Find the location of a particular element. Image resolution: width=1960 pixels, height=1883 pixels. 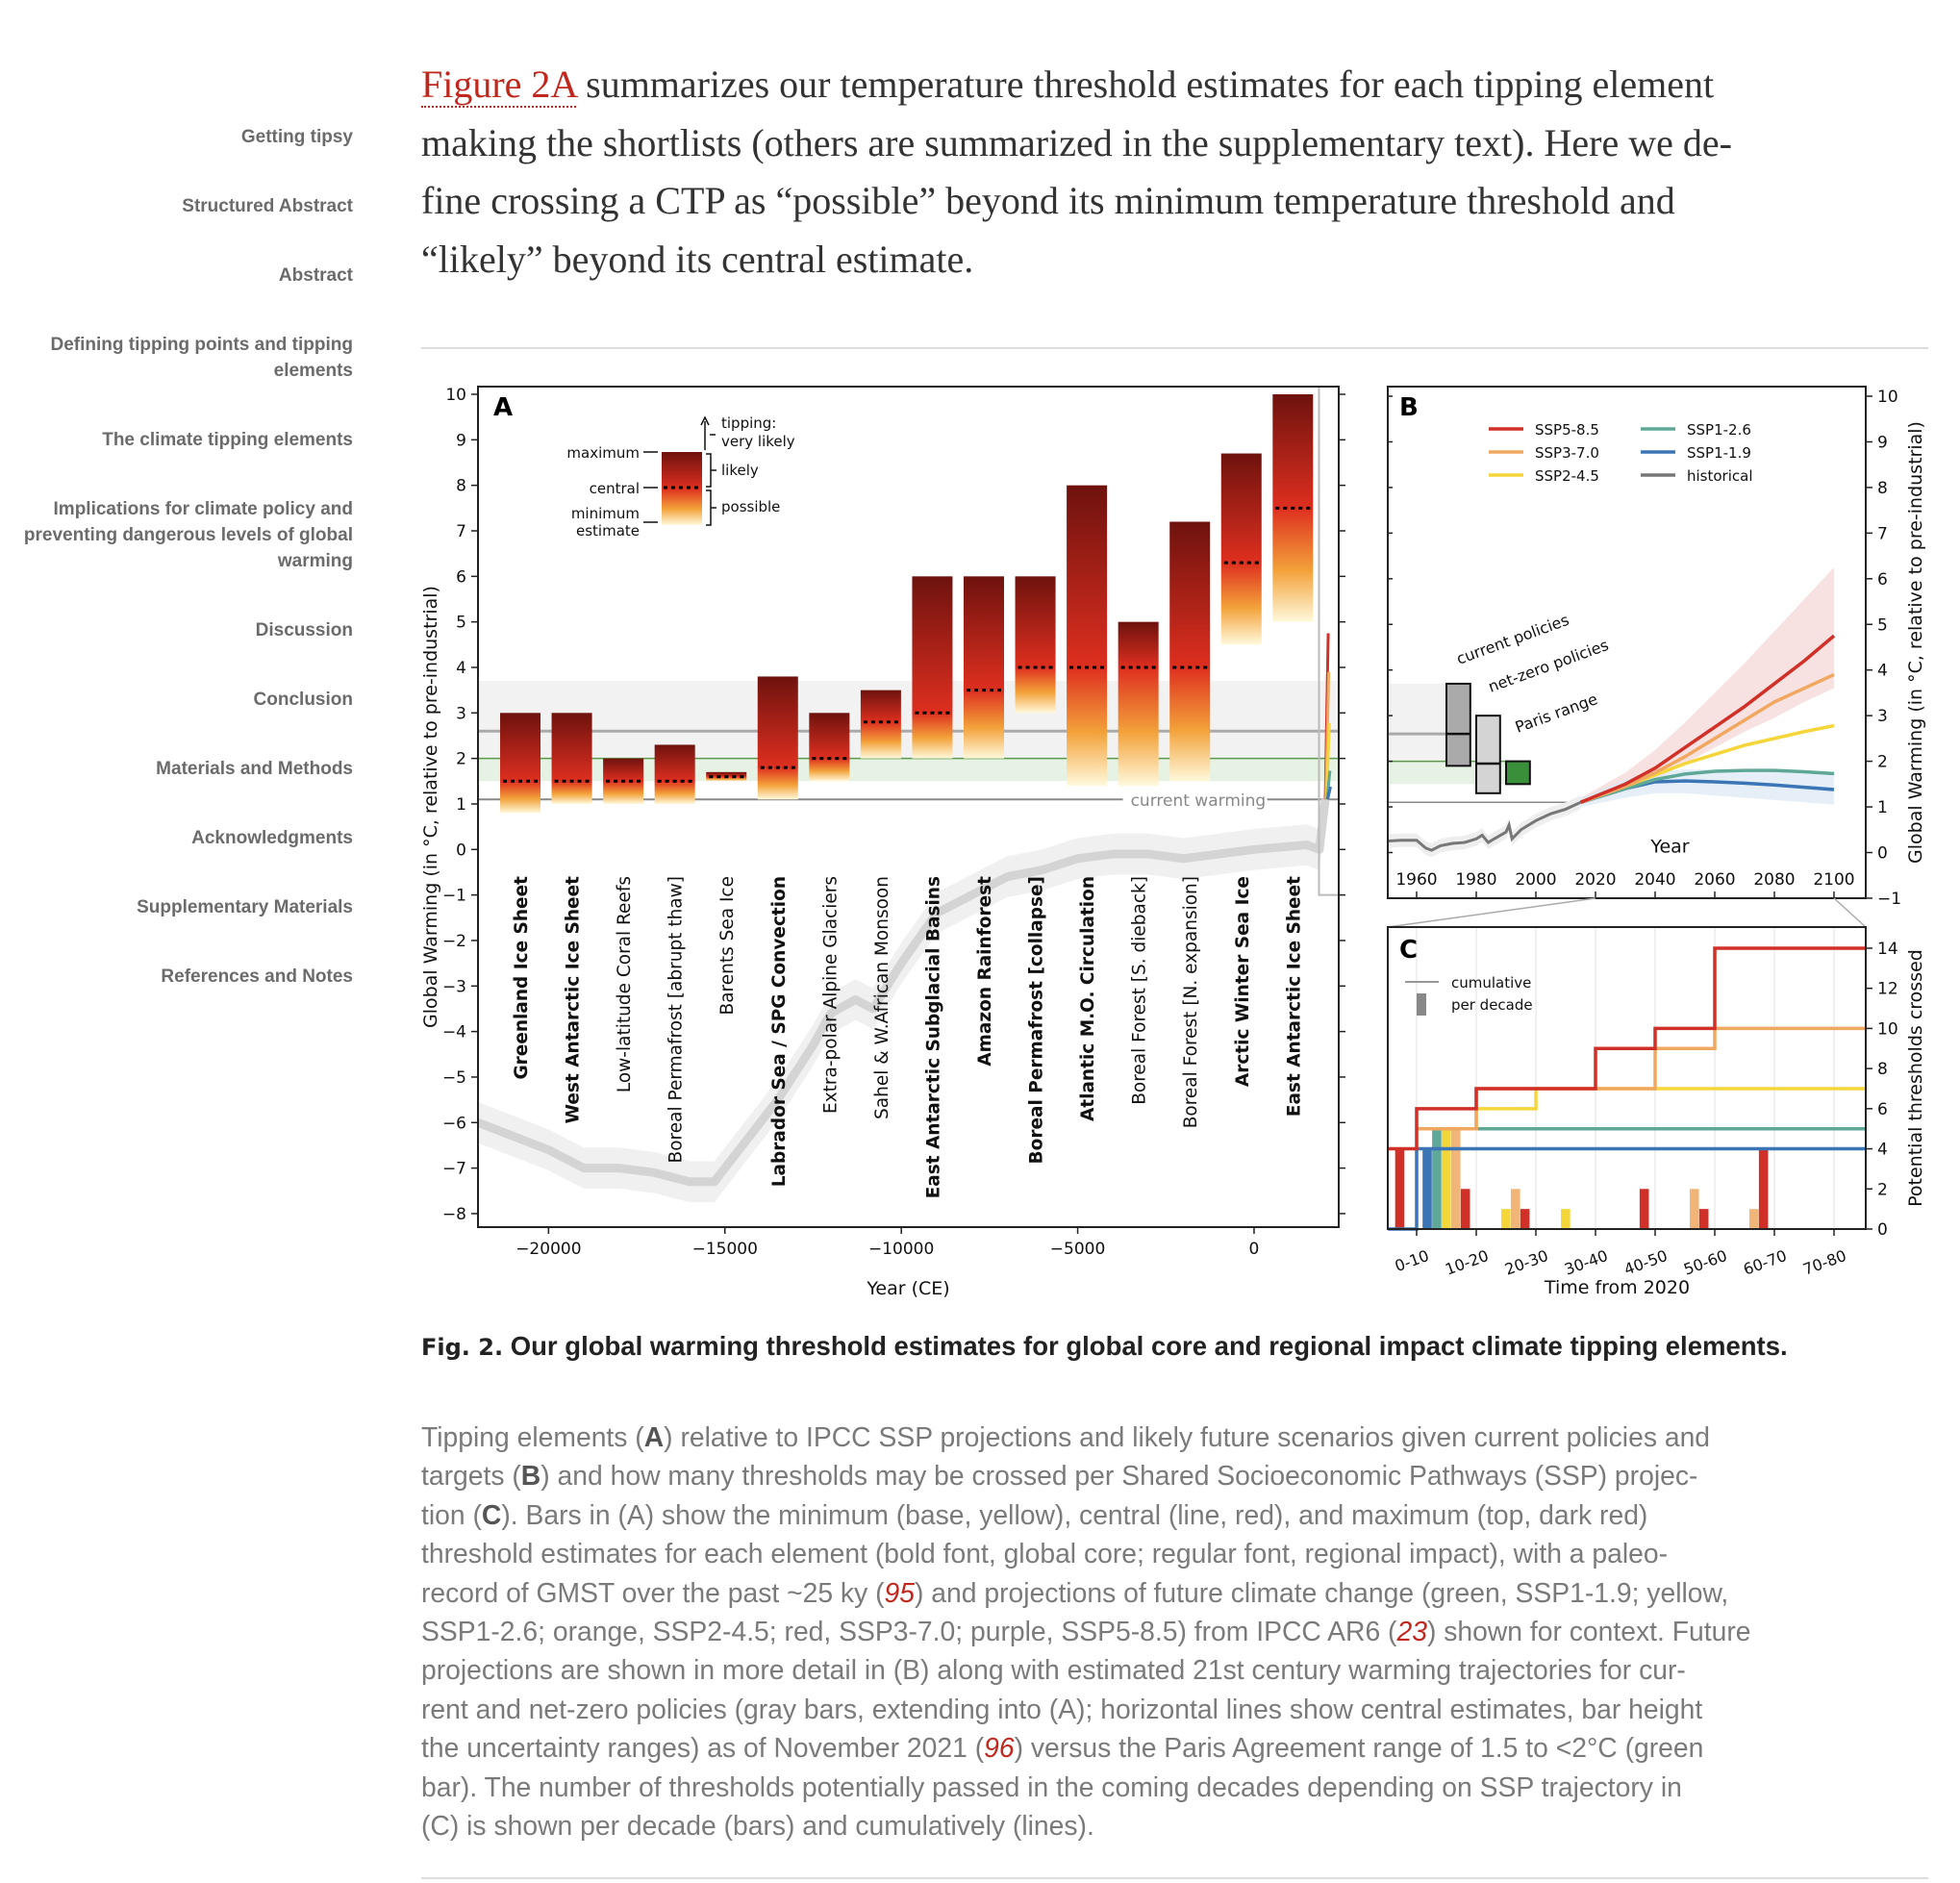

y-tick-label: 4 is located at coordinates (1882, 671).